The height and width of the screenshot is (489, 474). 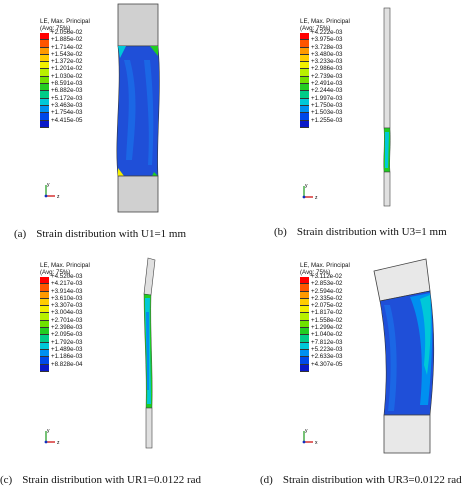 What do you see at coordinates (310, 437) in the screenshot?
I see `axes-triad-d: y x` at bounding box center [310, 437].